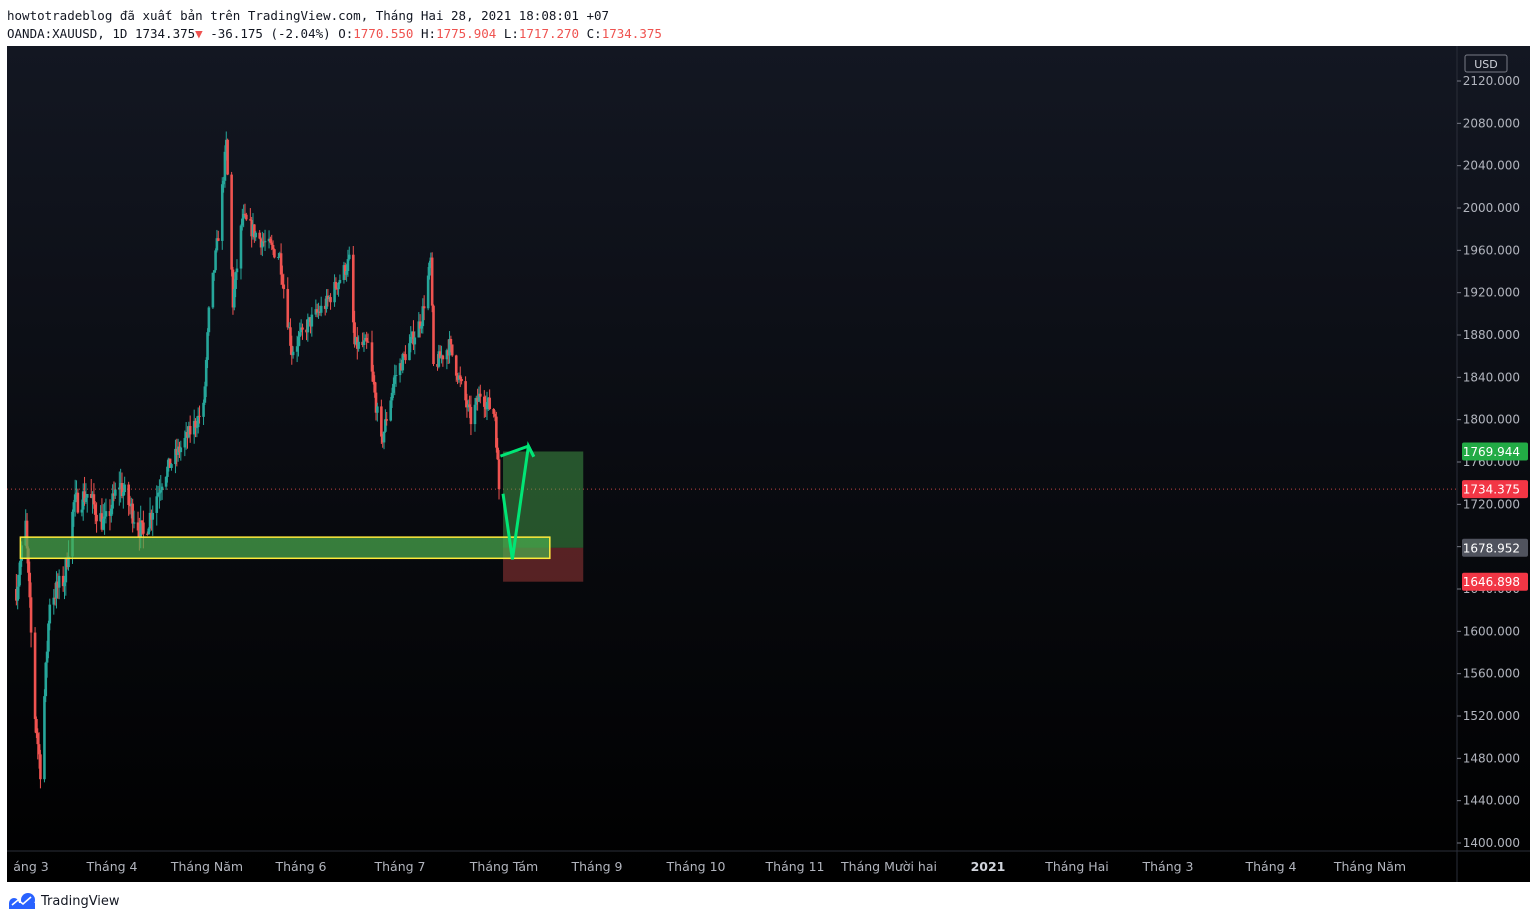 This screenshot has height=922, width=1538. I want to click on time-tick-label: Tháng 6, so click(300, 866).